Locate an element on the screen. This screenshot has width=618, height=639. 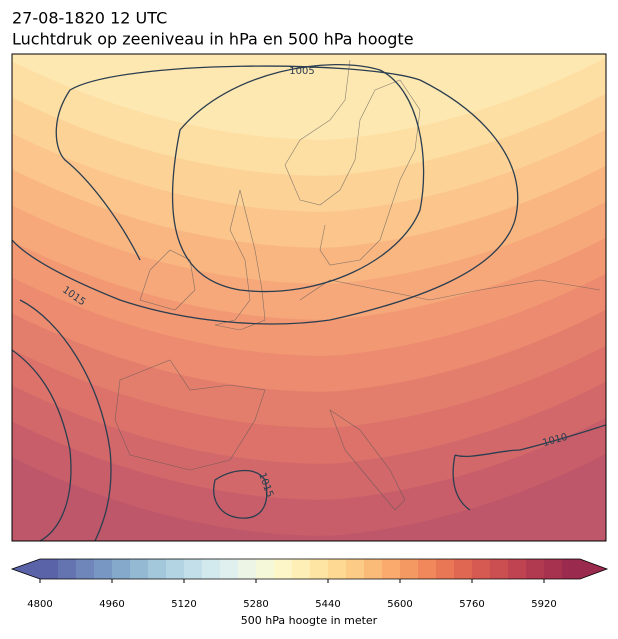
colorbar-tick-label: 4960 is located at coordinates (111, 604).